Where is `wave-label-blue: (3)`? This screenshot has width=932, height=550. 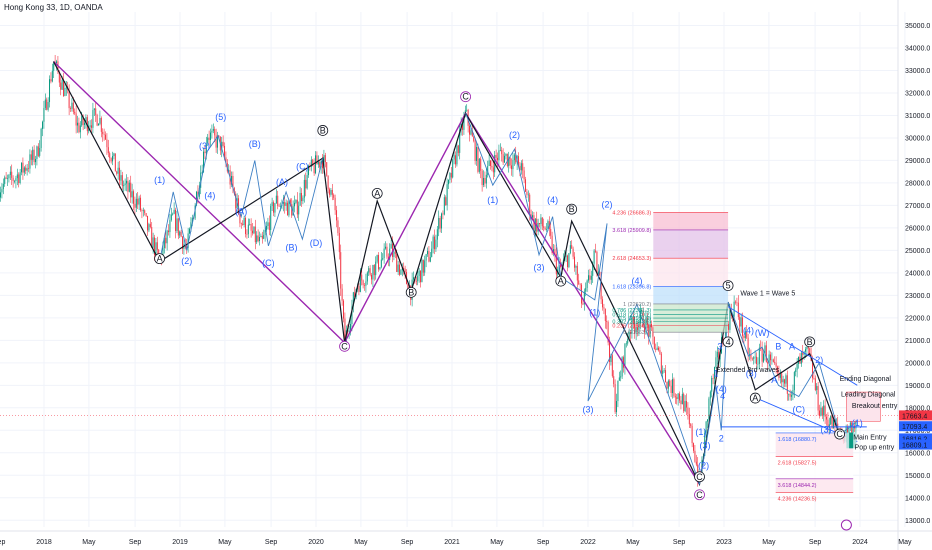 wave-label-blue: (3) is located at coordinates (704, 445).